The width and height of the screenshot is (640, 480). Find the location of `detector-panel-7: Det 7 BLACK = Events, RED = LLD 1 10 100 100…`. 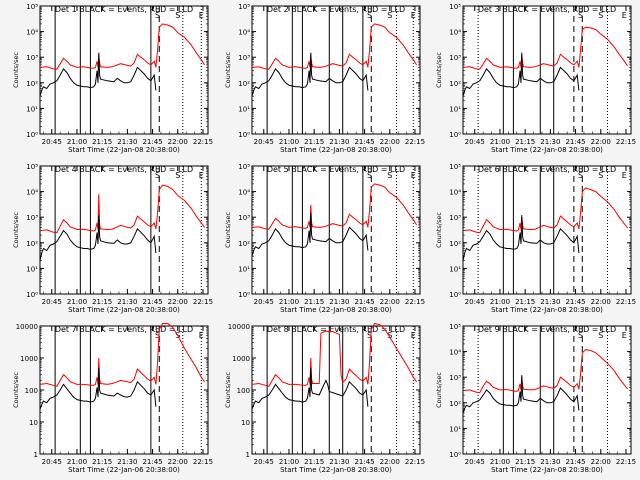

detector-panel-7: Det 7 BLACK = Events, RED = LLD 1 10 100 100… is located at coordinates (112, 398).